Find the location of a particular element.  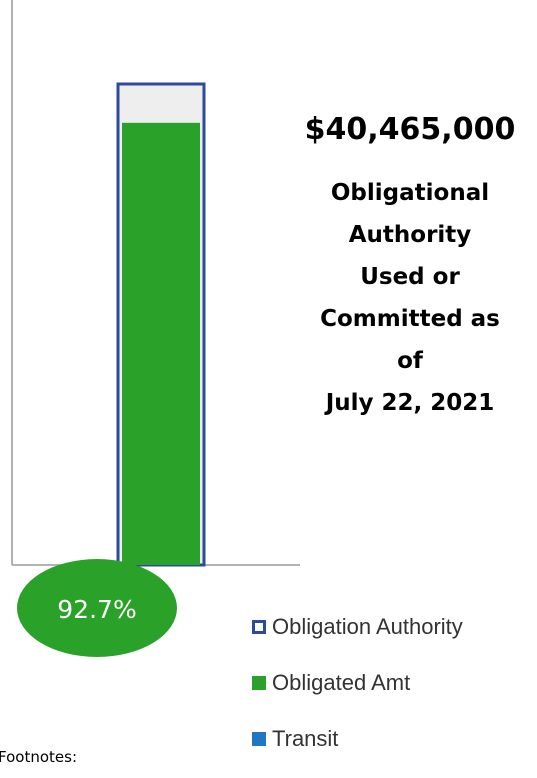

legend-item-obligated-amt: Obligated Amt is located at coordinates (357, 683).